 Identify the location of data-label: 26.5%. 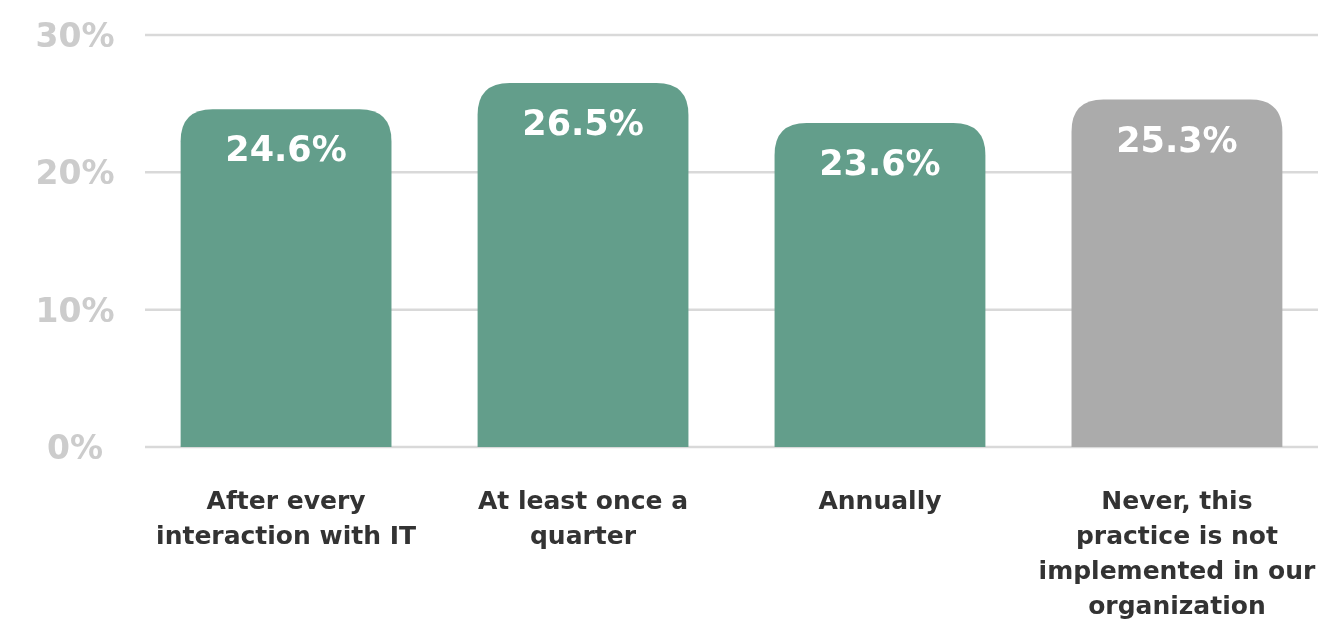
(583, 123).